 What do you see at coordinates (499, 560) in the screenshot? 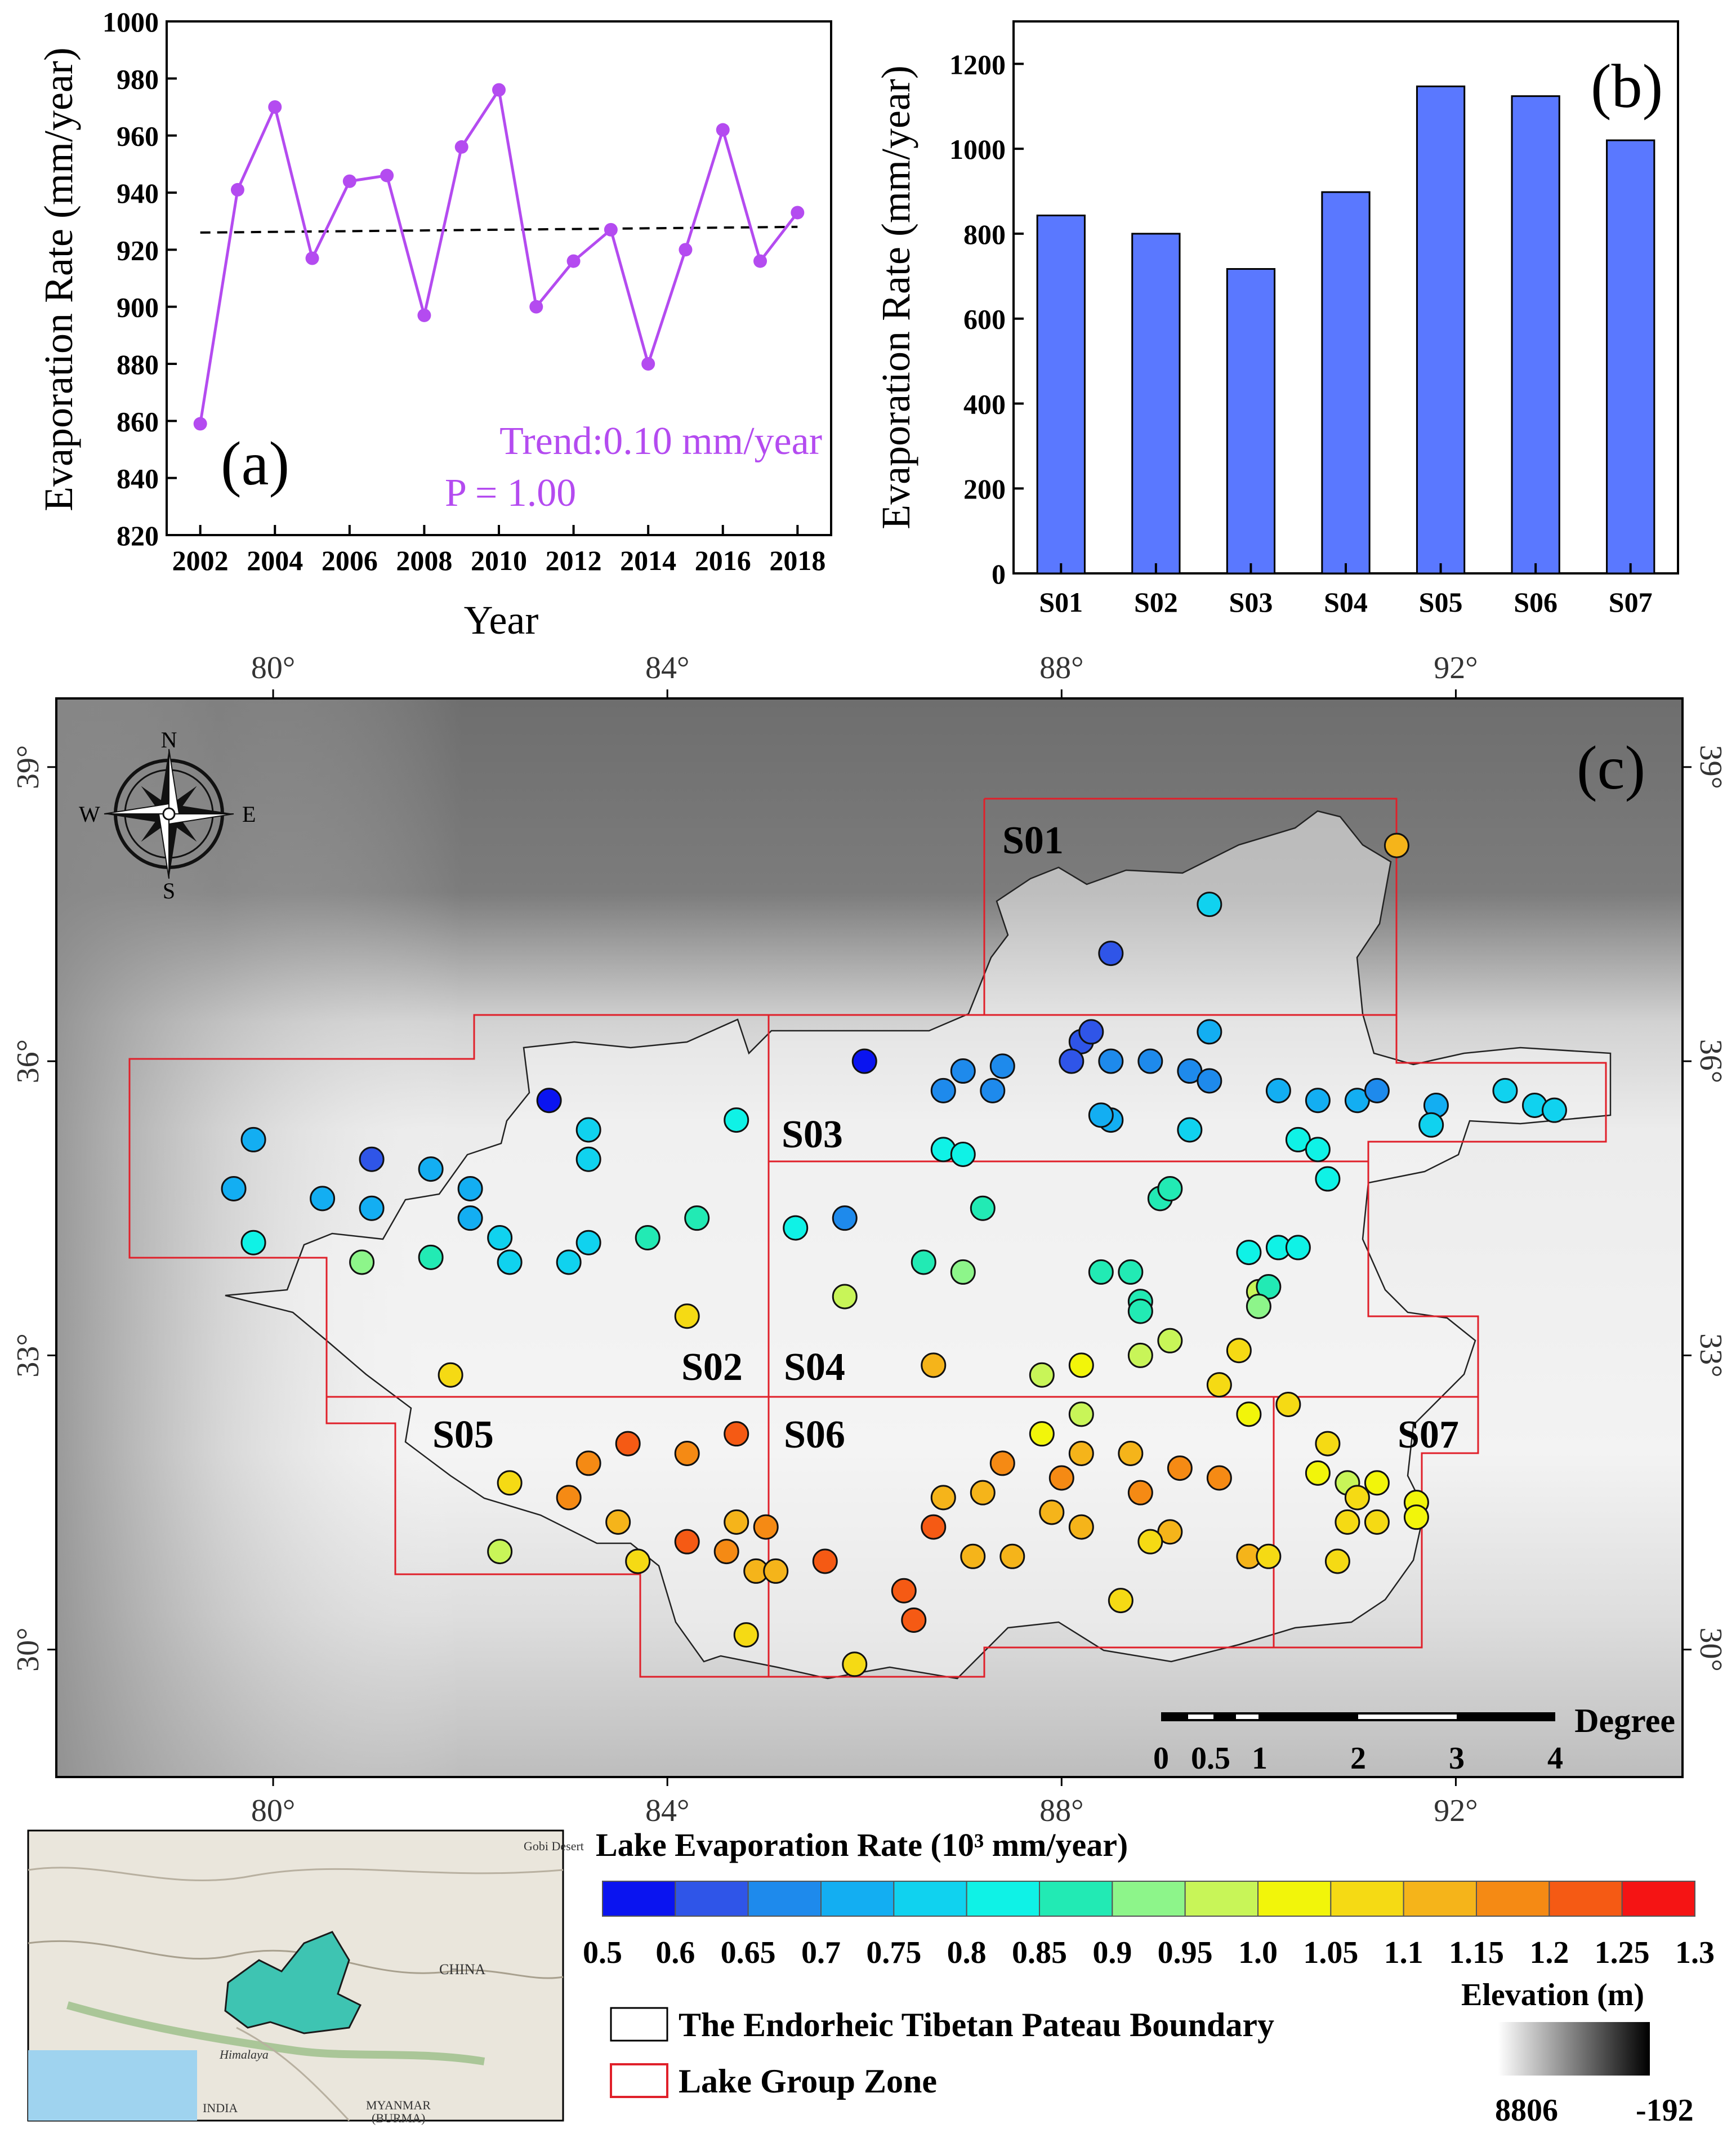
I see `x-tick-label-a: 2010` at bounding box center [499, 560].